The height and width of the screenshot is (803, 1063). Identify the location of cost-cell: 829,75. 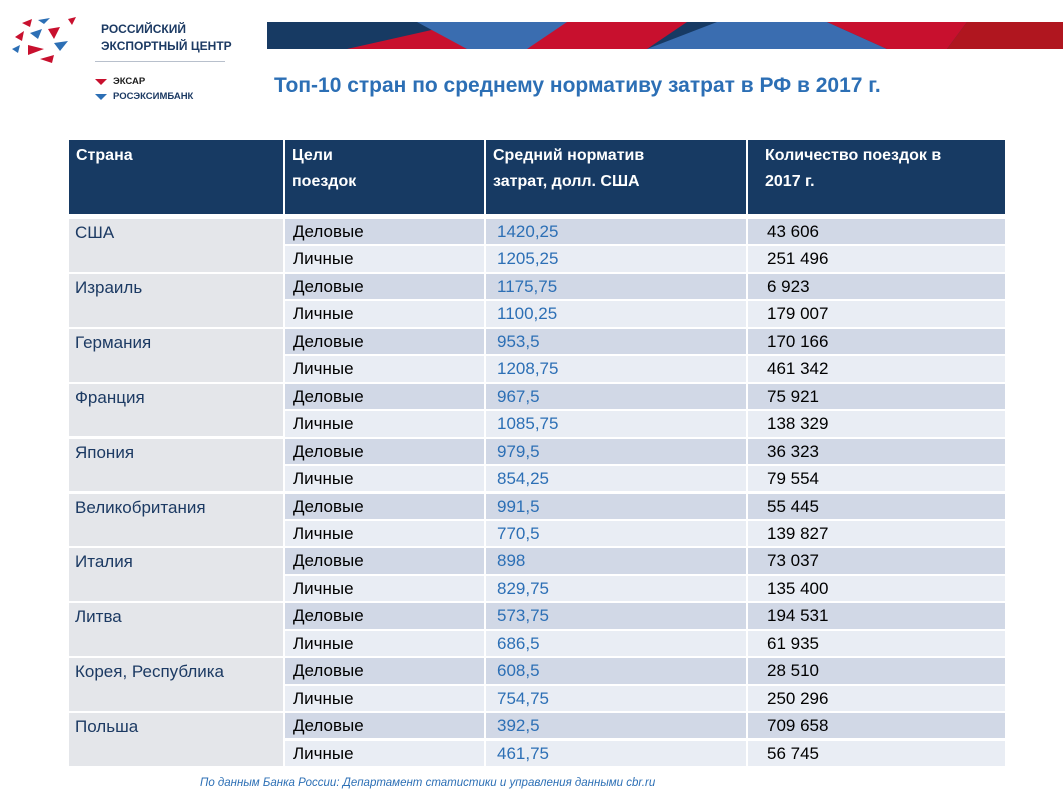
(616, 588).